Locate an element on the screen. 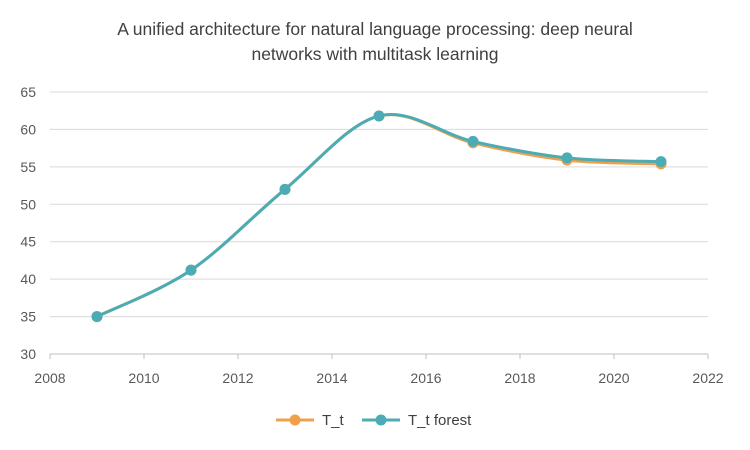 This screenshot has height=450, width=750. x-tick-label: 2010 is located at coordinates (143, 378).